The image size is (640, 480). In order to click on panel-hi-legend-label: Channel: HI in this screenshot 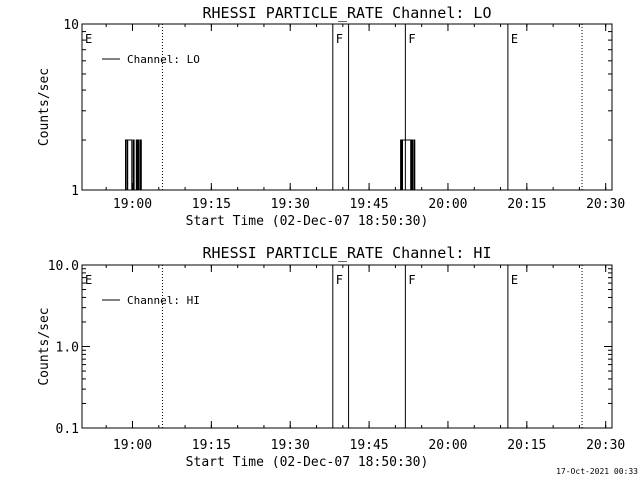, I will do `click(163, 300)`.